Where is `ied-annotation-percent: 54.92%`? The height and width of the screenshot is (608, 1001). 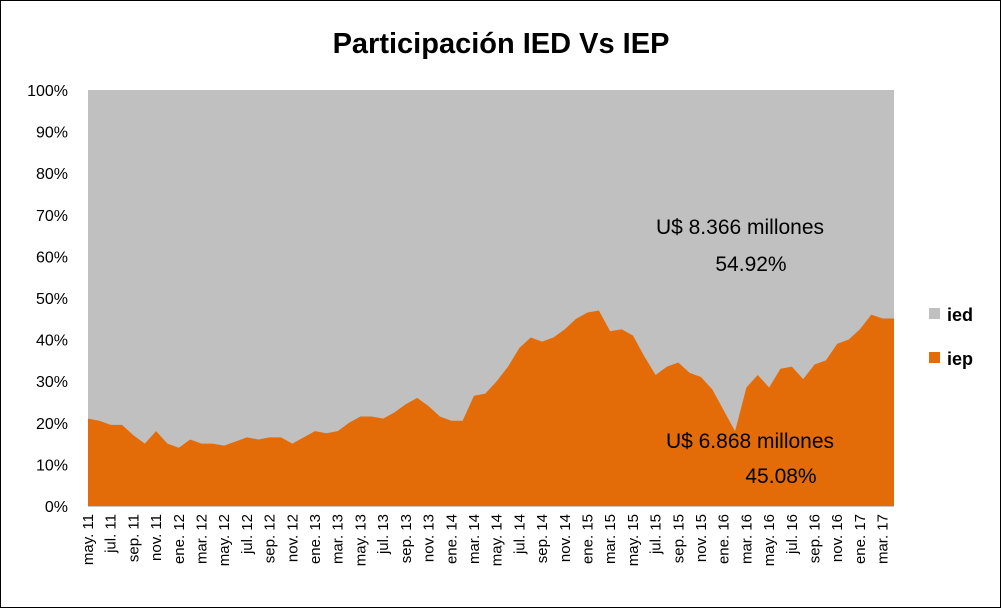 ied-annotation-percent: 54.92% is located at coordinates (750, 264).